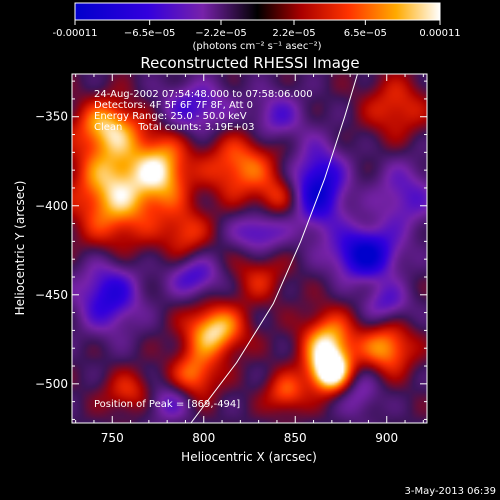 The width and height of the screenshot is (500, 500). Describe the element at coordinates (249, 457) in the screenshot. I see `x-axis-label: Heliocentric X (arcsec)` at that location.